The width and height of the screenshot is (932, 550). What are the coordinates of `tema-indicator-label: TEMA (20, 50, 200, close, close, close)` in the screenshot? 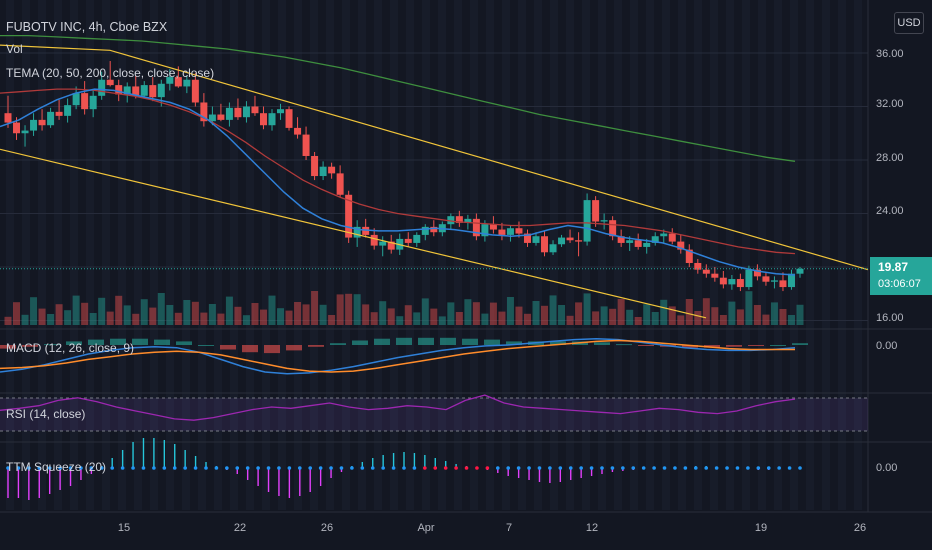 It's located at (110, 73).